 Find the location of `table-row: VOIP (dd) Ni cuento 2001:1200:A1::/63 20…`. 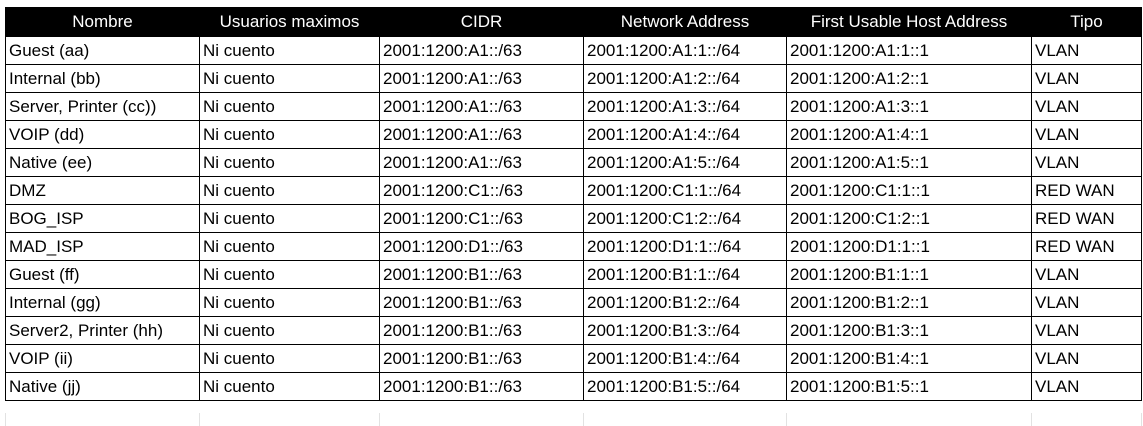

table-row: VOIP (dd) Ni cuento 2001:1200:A1::/63 20… is located at coordinates (573, 134).